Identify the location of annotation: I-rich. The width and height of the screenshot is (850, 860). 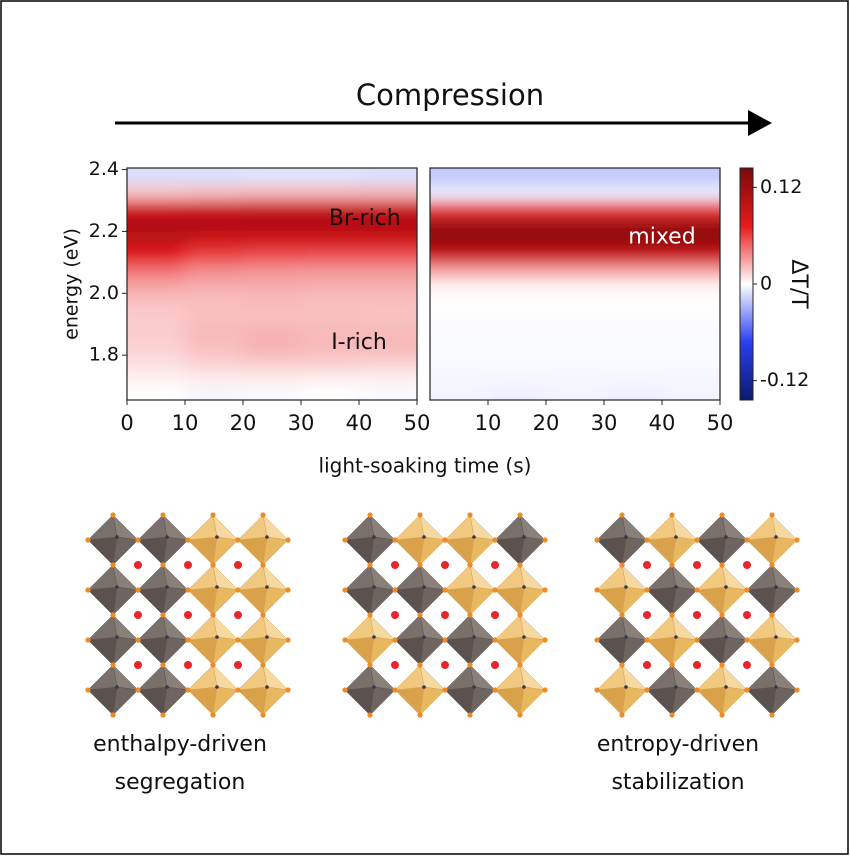
(359, 342).